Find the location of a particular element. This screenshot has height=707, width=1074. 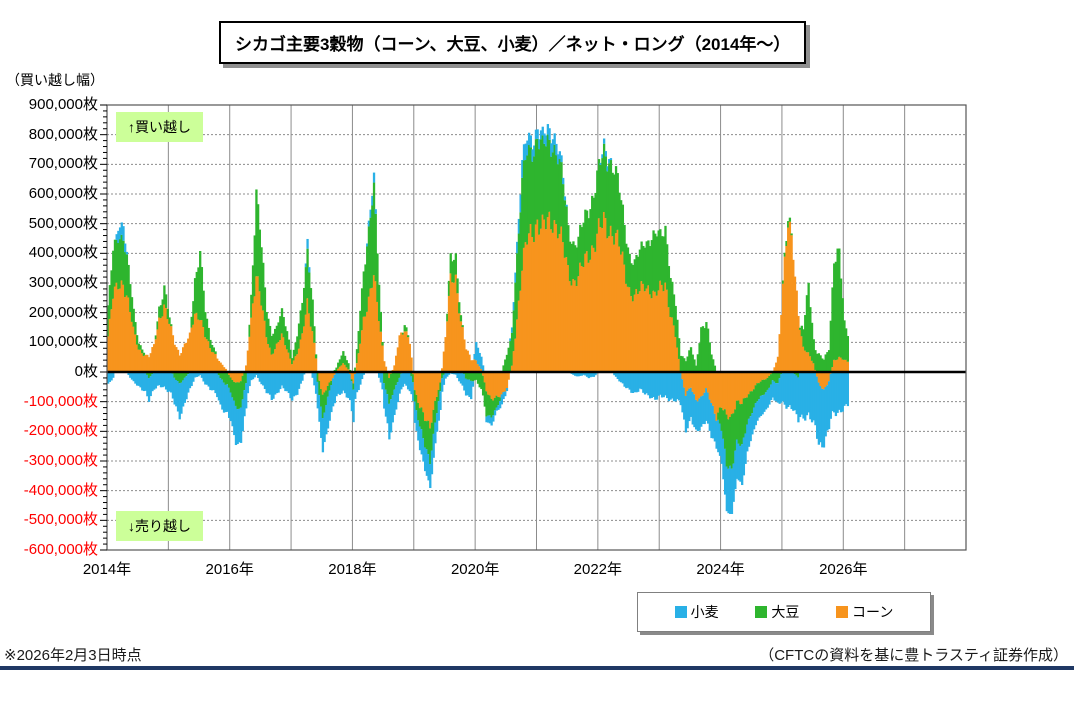

y-tick-label: -300,000枚 is located at coordinates (60, 460).